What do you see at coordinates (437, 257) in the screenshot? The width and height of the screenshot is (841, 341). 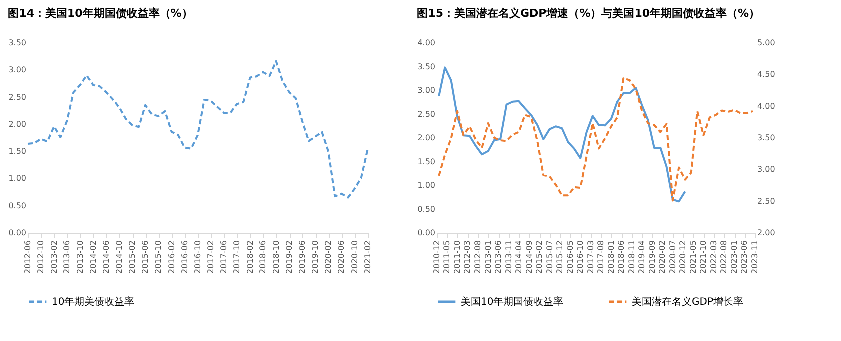 I see `x-tick-label: 2010-12` at bounding box center [437, 257].